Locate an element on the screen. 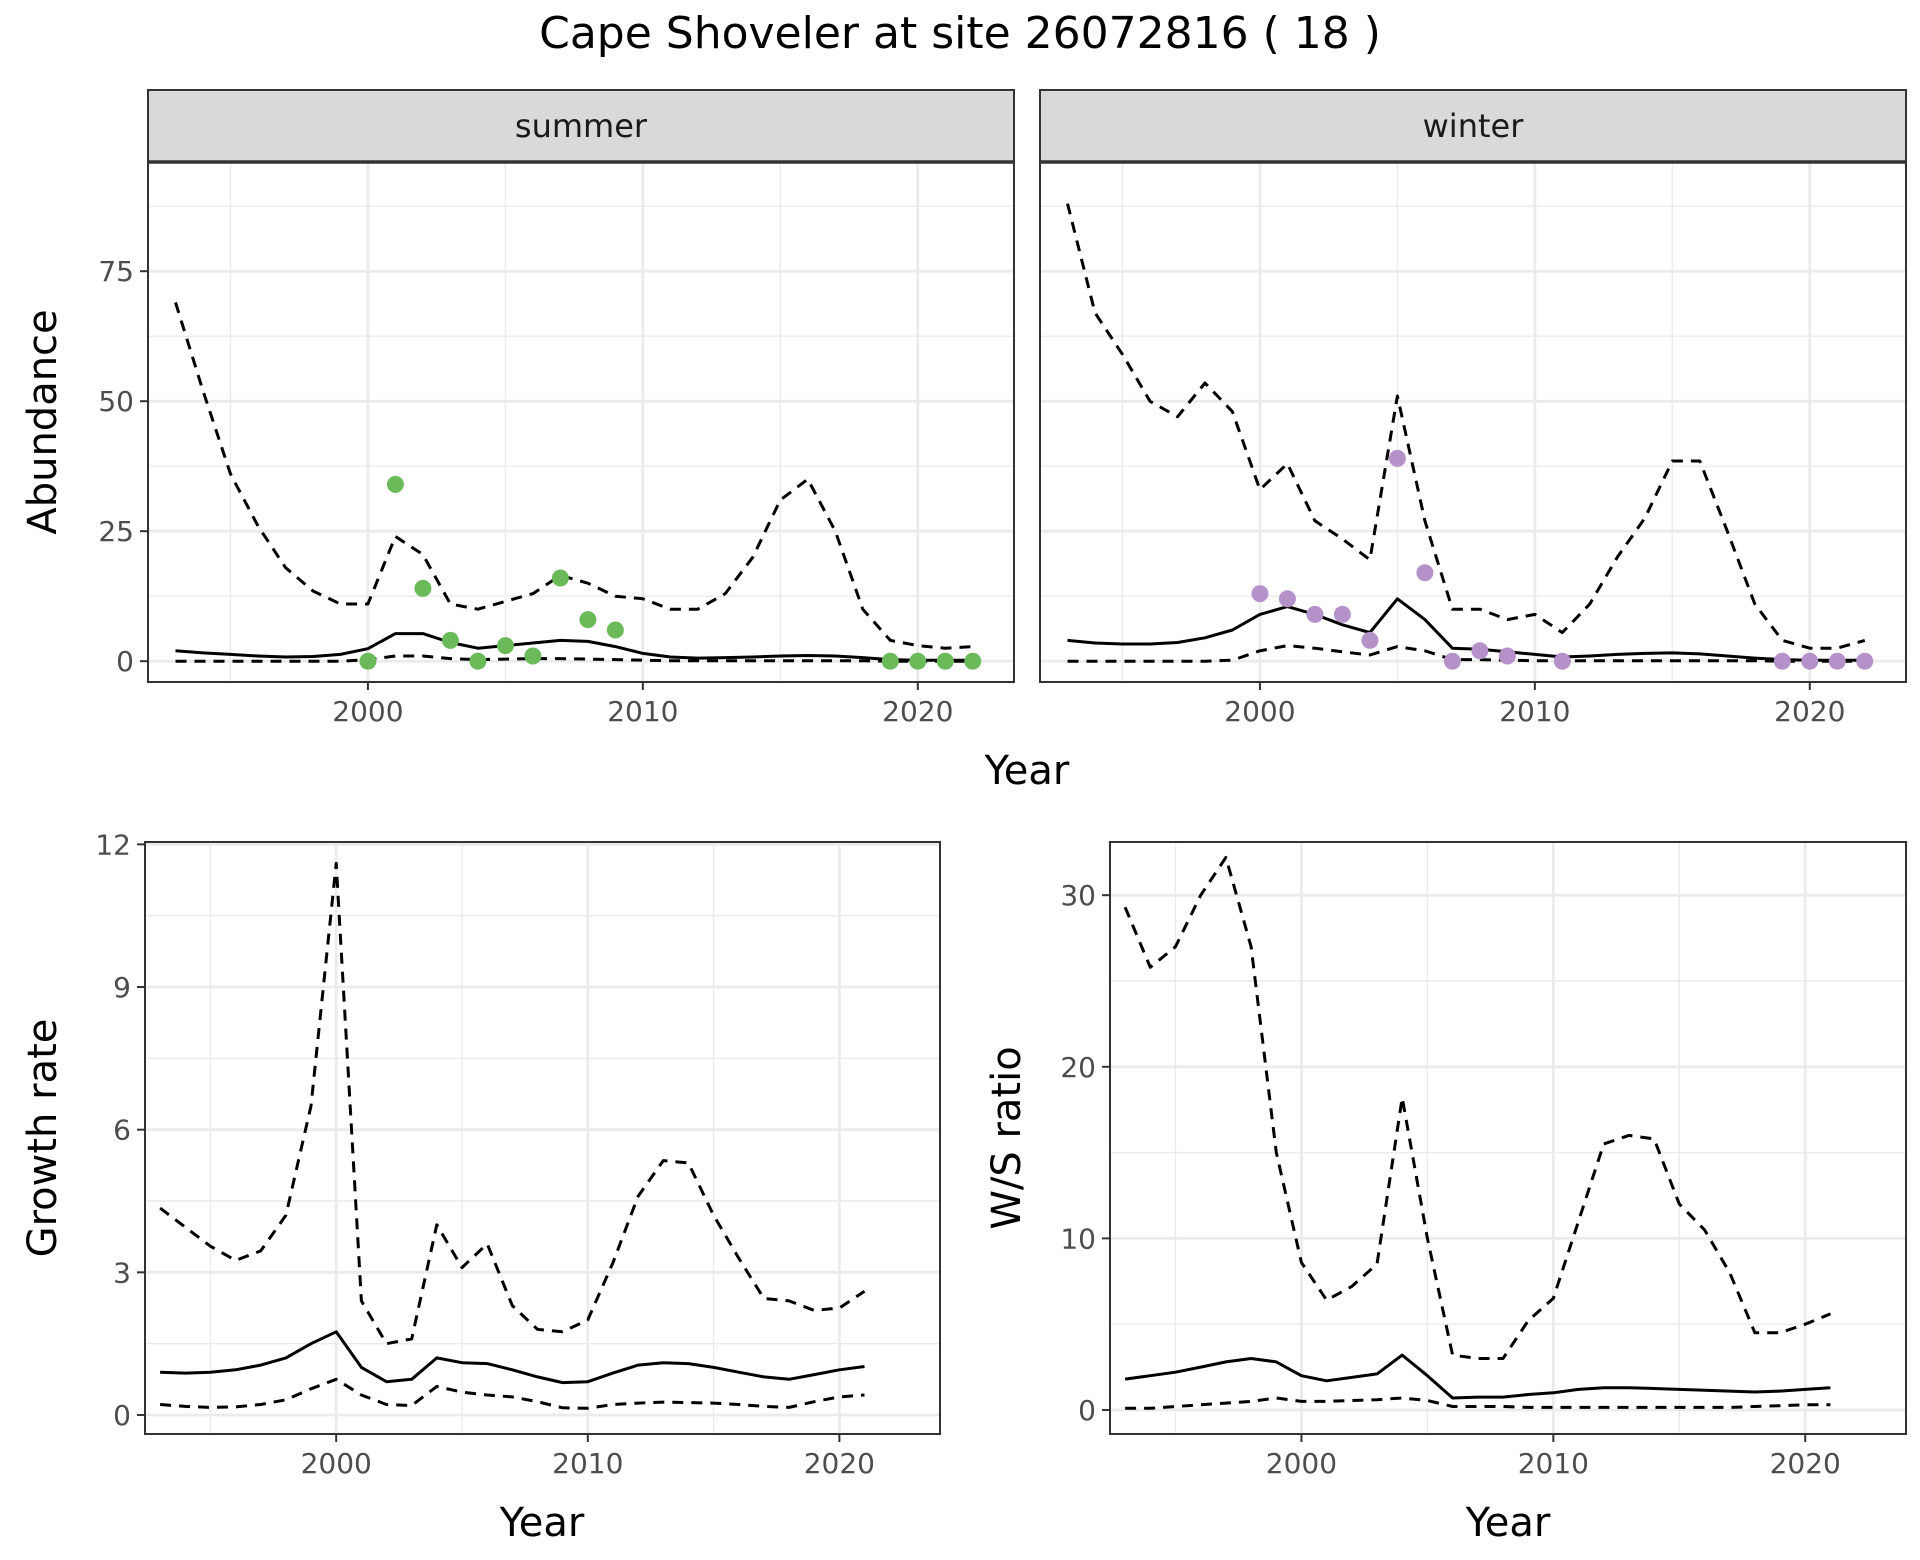 Image resolution: width=1920 pixels, height=1560 pixels. y-tick-label: 25 is located at coordinates (116, 531).